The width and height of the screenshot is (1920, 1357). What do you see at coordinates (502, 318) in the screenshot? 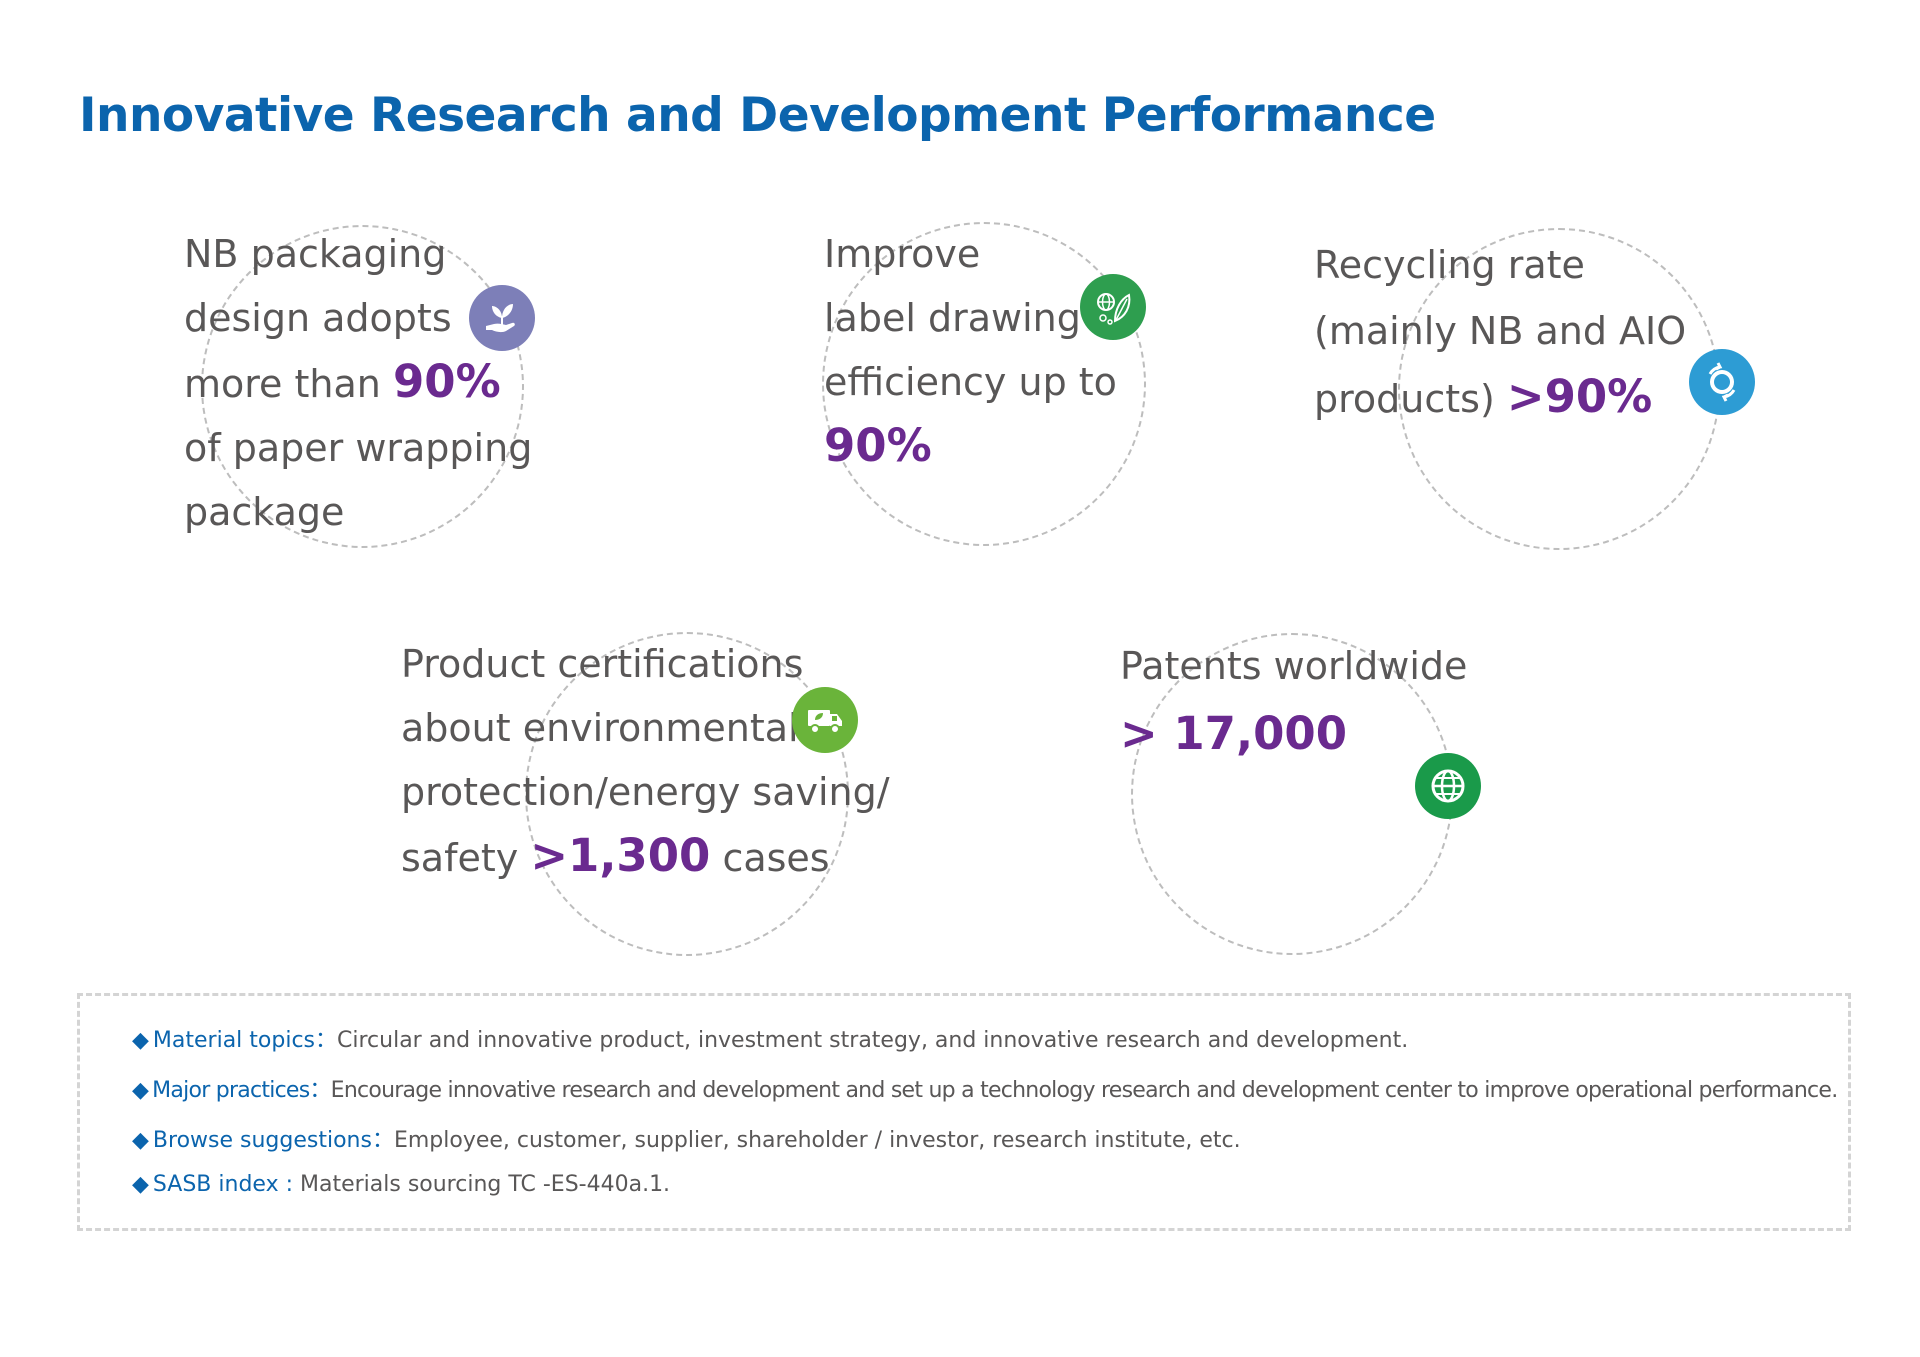
I see `hand-plant-icon` at bounding box center [502, 318].